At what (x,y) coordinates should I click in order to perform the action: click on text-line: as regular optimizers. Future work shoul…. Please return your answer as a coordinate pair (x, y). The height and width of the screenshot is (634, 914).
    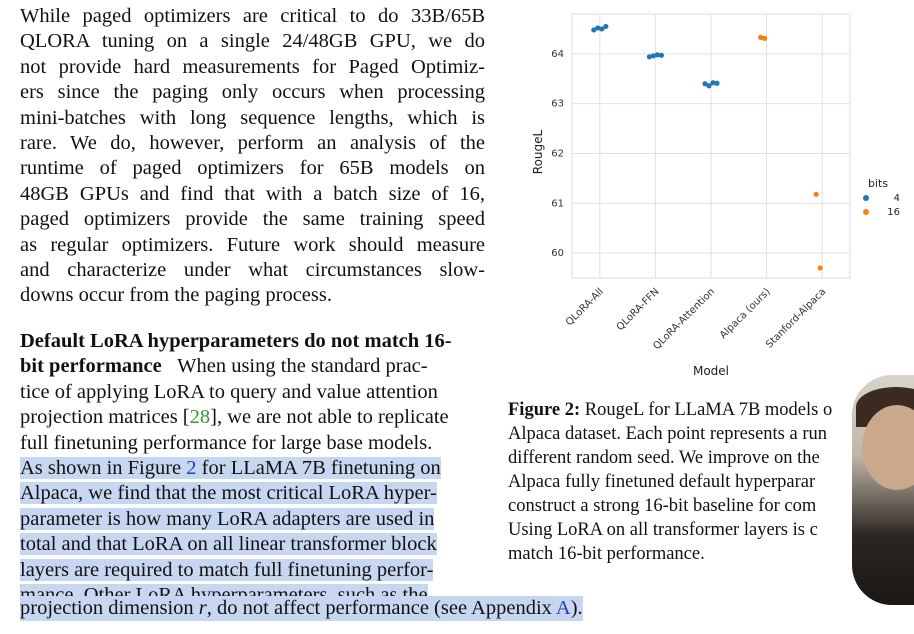
    Looking at the image, I should click on (252, 244).